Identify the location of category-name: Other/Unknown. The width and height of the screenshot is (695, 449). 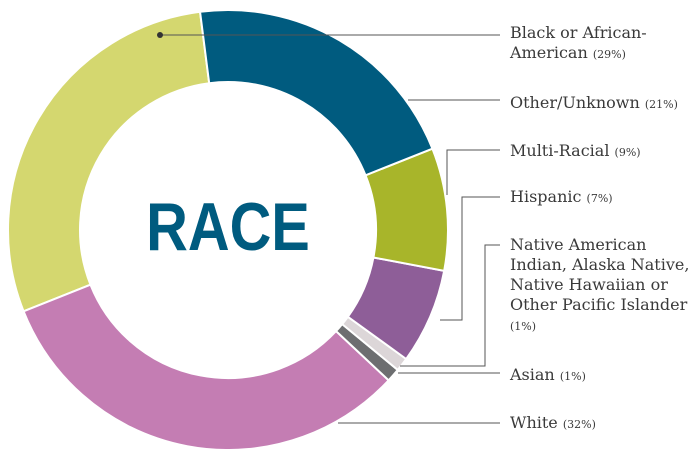
(575, 102).